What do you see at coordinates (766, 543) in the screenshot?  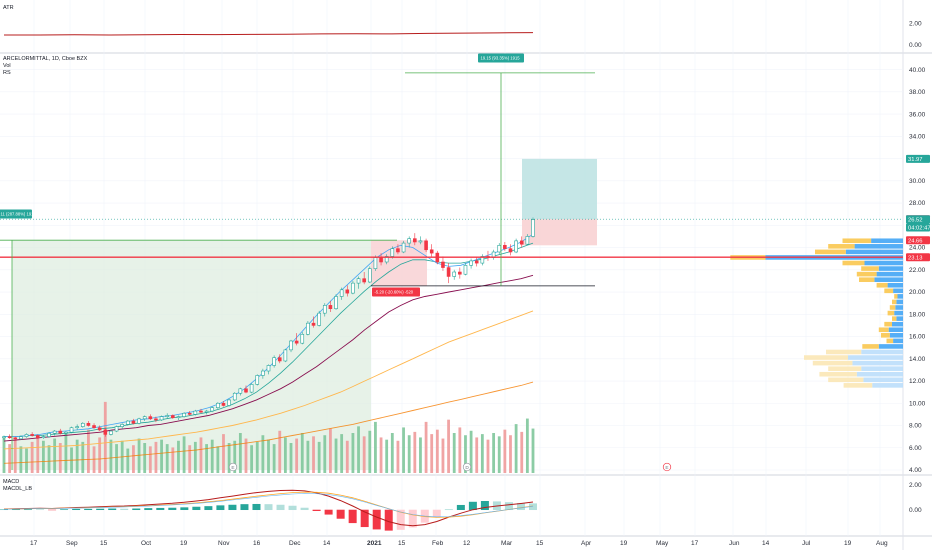 I see `time-tick-label: 14` at bounding box center [766, 543].